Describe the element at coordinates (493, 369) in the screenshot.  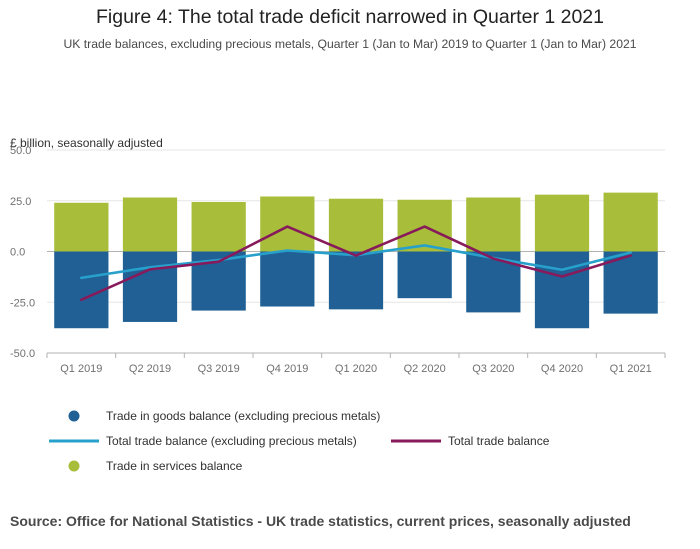
I see `x-tick-label: Q3 2020` at that location.